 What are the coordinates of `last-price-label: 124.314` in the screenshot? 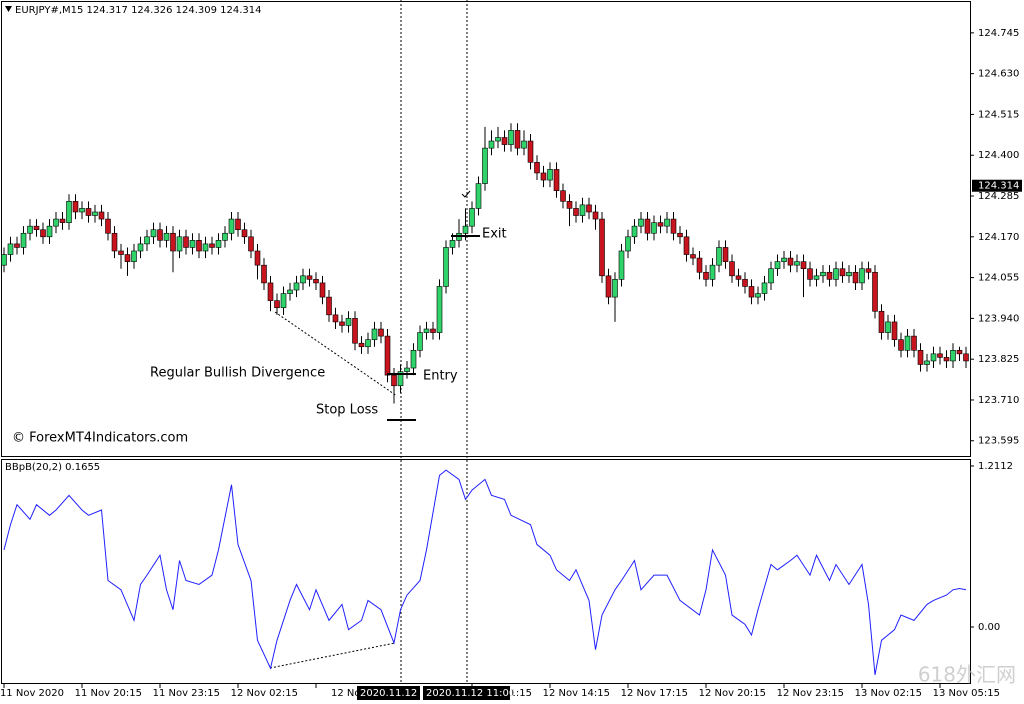 It's located at (998, 186).